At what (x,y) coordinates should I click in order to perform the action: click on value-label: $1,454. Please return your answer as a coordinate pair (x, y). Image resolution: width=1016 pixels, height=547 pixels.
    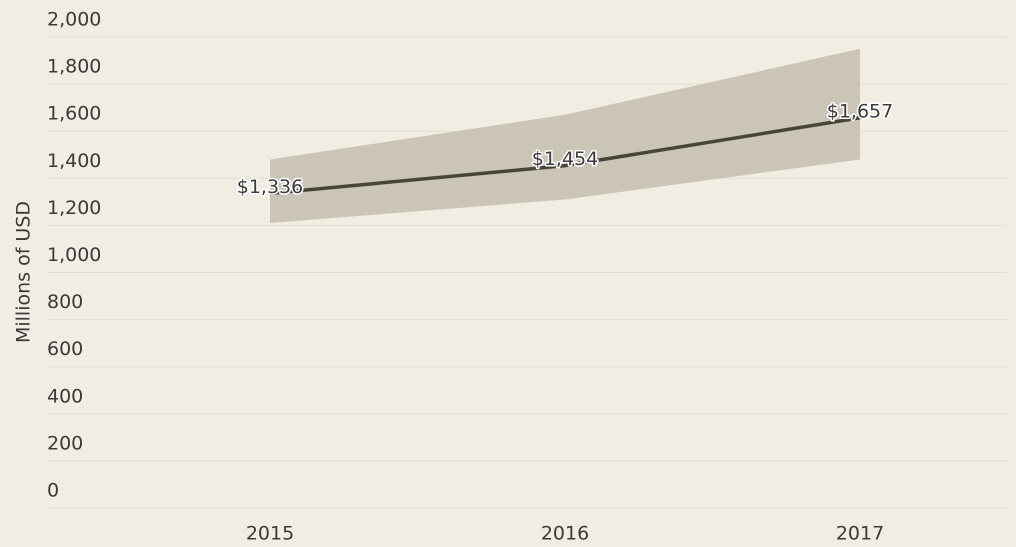
    Looking at the image, I should click on (565, 159).